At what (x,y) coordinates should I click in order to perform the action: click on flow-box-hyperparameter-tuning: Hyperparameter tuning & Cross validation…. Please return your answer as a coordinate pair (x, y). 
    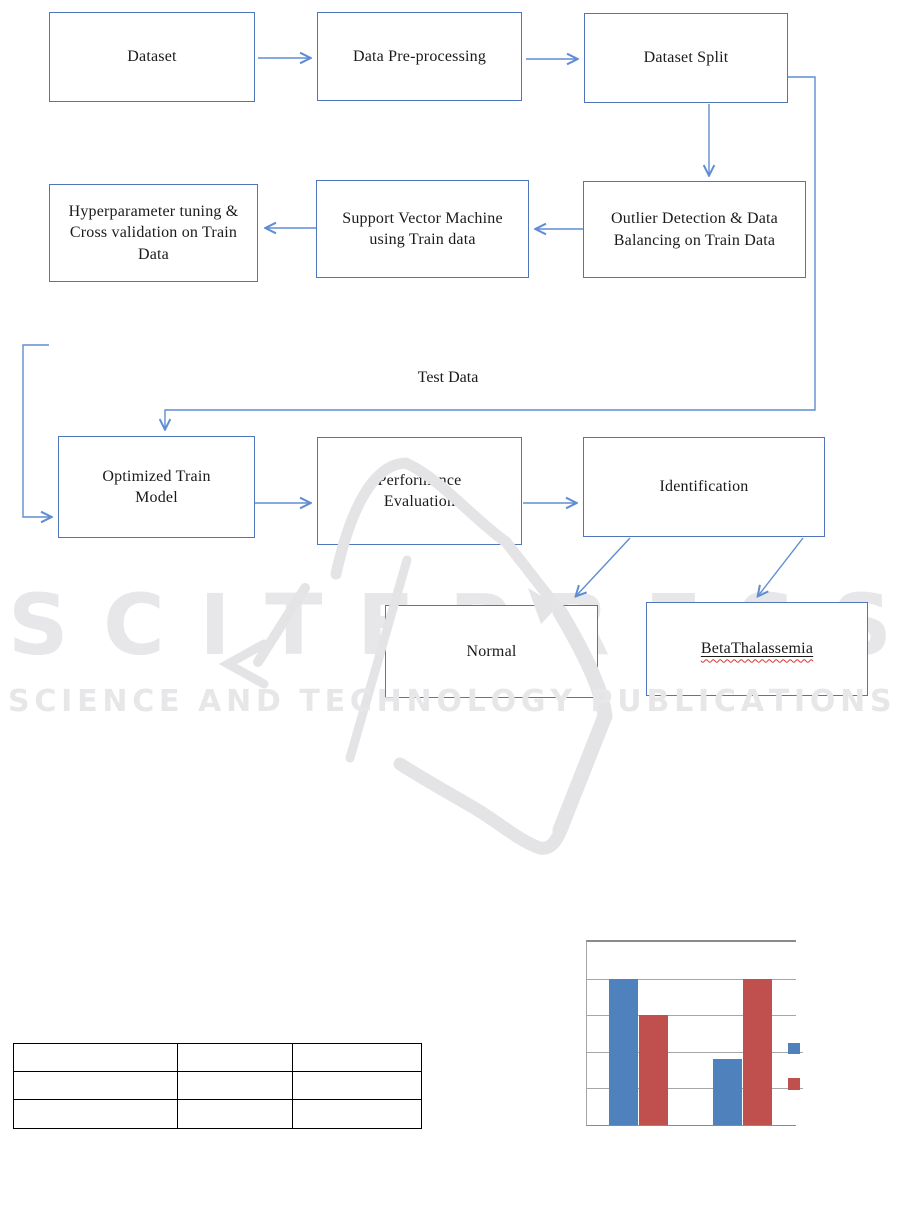
    Looking at the image, I should click on (153, 233).